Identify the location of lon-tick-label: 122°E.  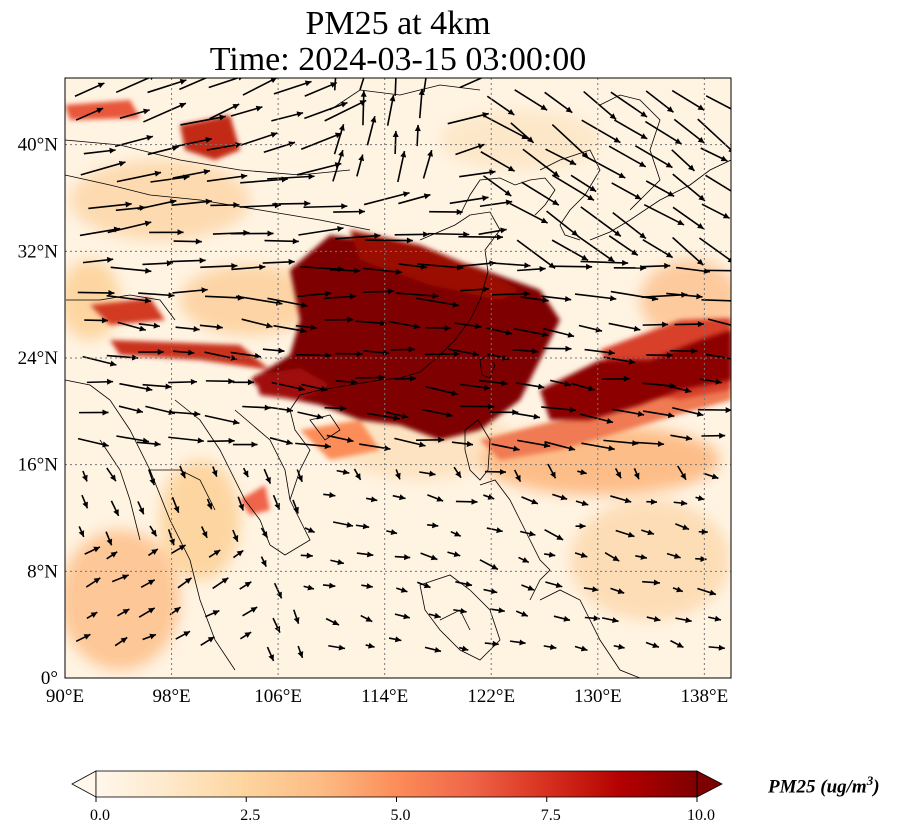
(491, 696).